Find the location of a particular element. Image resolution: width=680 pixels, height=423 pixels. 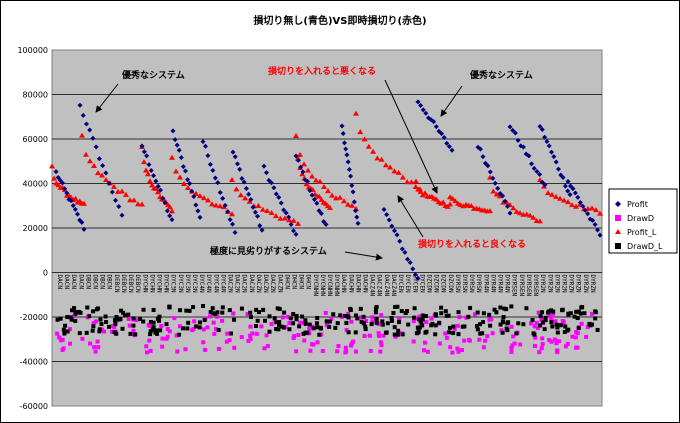

x-category-label: DYCHN is located at coordinates (166, 284).